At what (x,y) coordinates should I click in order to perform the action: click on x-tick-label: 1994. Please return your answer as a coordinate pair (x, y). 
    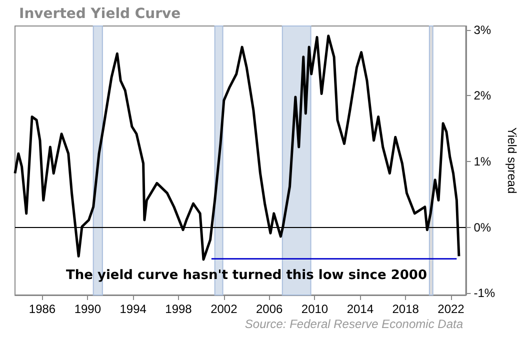
    Looking at the image, I should click on (133, 309).